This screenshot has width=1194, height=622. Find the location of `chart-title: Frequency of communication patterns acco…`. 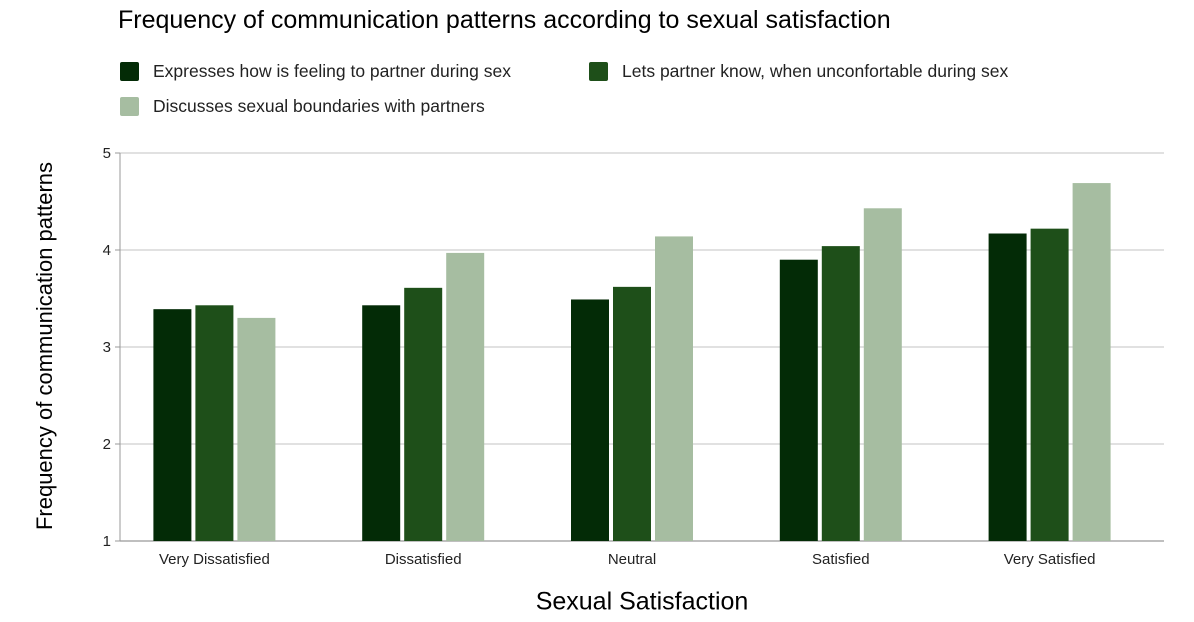

chart-title: Frequency of communication patterns acco… is located at coordinates (504, 20).